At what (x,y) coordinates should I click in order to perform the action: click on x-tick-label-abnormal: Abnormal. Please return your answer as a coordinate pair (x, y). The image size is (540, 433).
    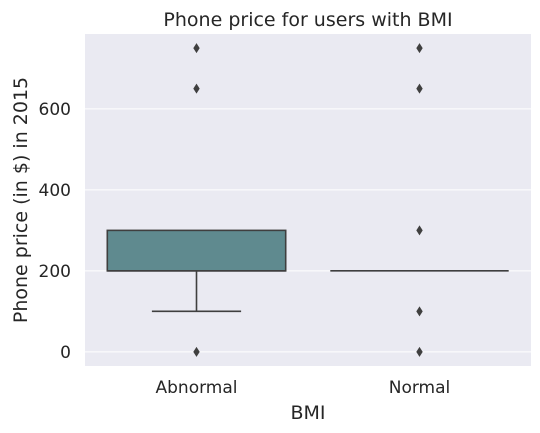
    Looking at the image, I should click on (197, 388).